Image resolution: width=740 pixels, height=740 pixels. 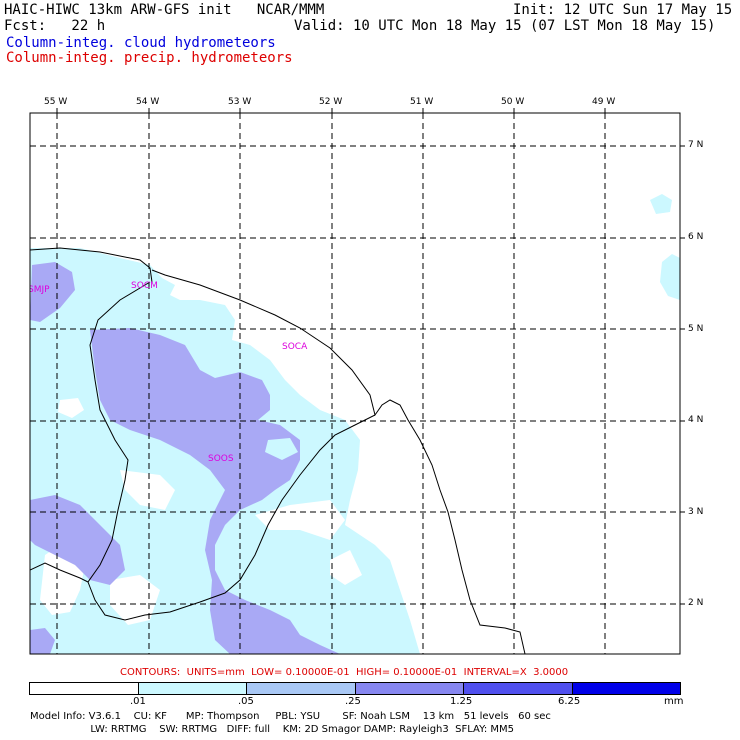 I want to click on site-label: SMJP, so click(x=39, y=290).